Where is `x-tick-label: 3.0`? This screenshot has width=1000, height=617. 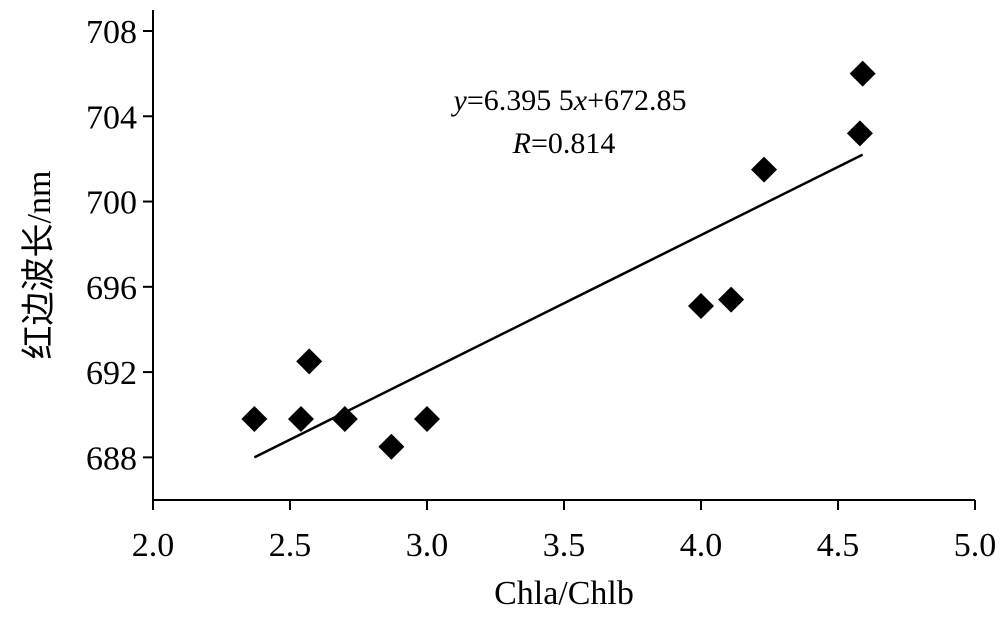
x-tick-label: 3.0 is located at coordinates (427, 545).